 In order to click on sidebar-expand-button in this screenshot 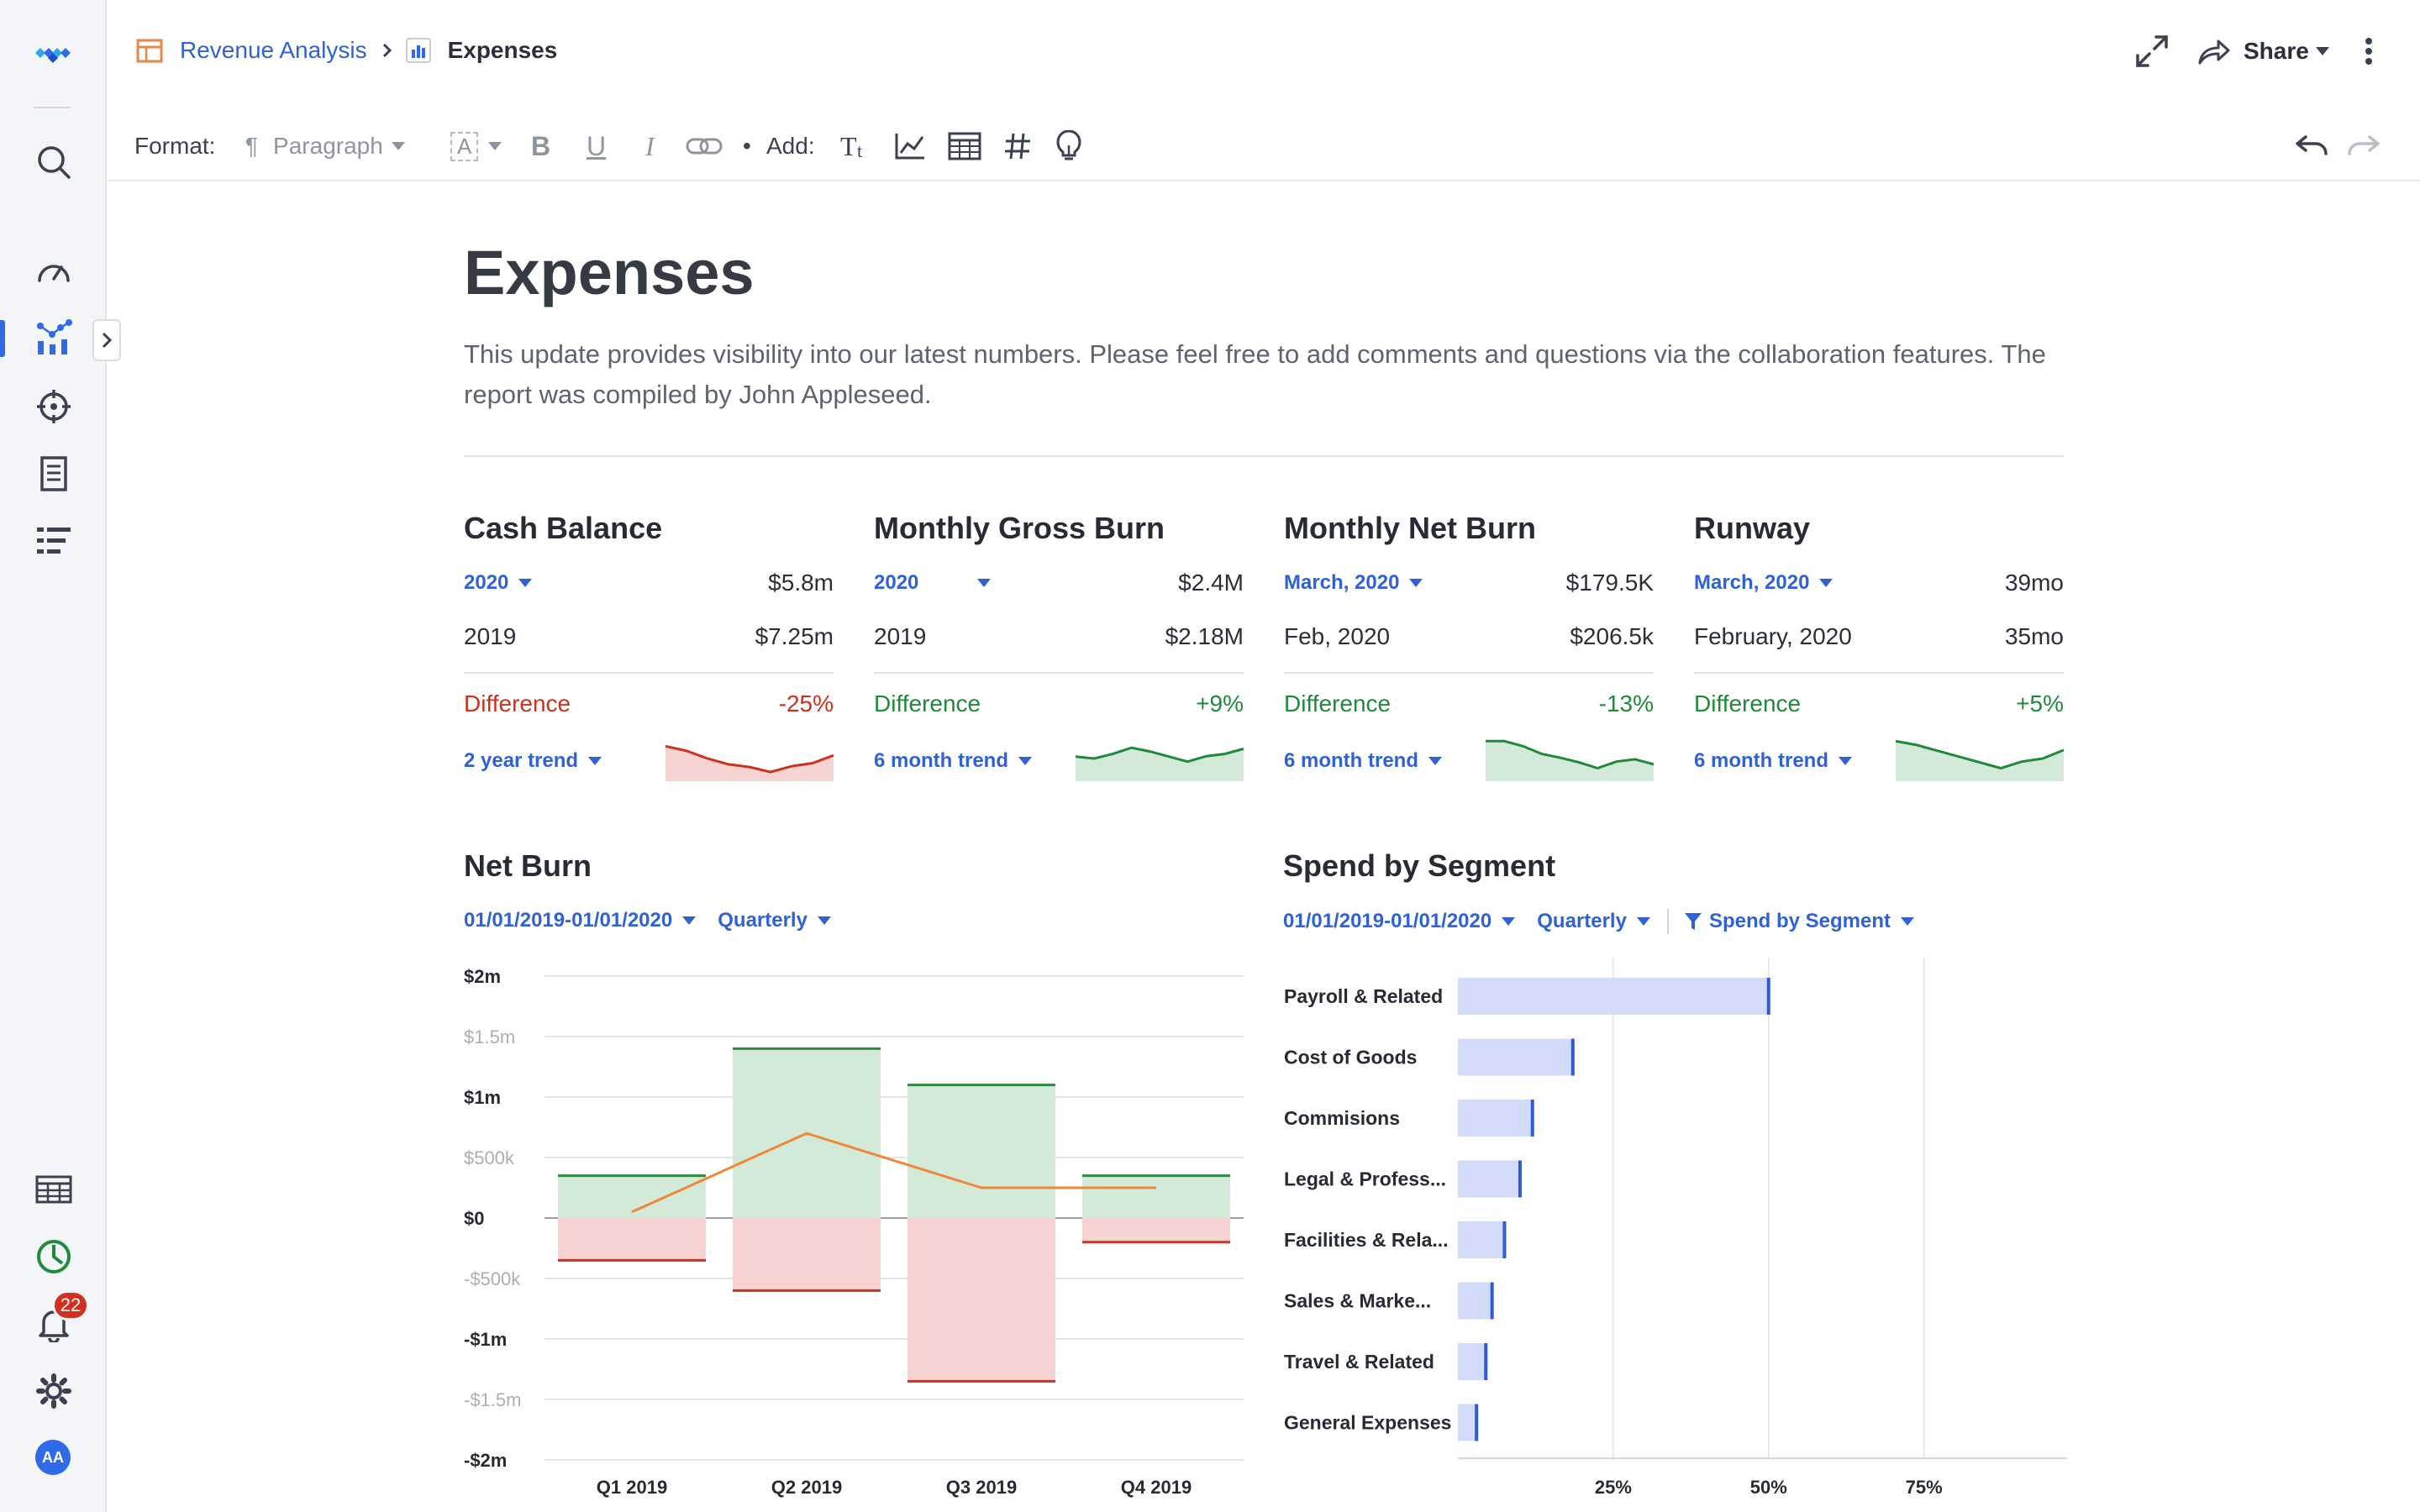, I will do `click(107, 340)`.